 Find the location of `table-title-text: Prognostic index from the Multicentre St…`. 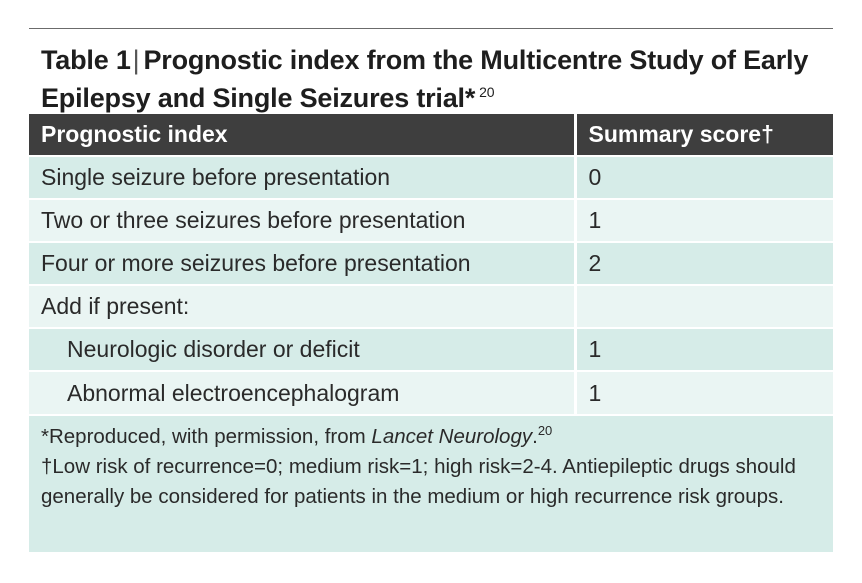

table-title-text: Prognostic index from the Multicentre St… is located at coordinates (425, 79).